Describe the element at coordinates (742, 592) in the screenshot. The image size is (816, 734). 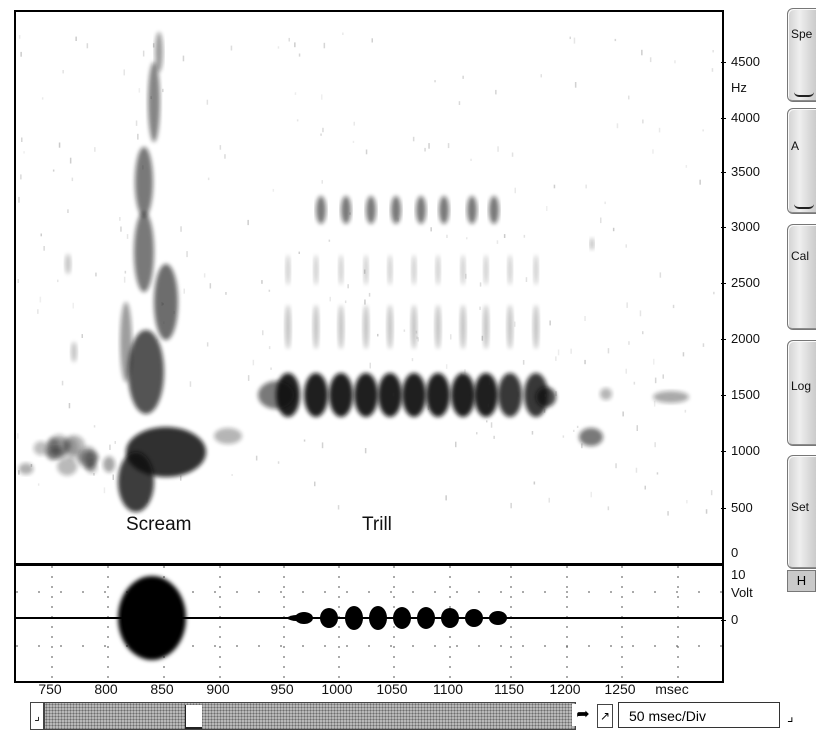
I see `amplitude-unit-label: Volt` at that location.